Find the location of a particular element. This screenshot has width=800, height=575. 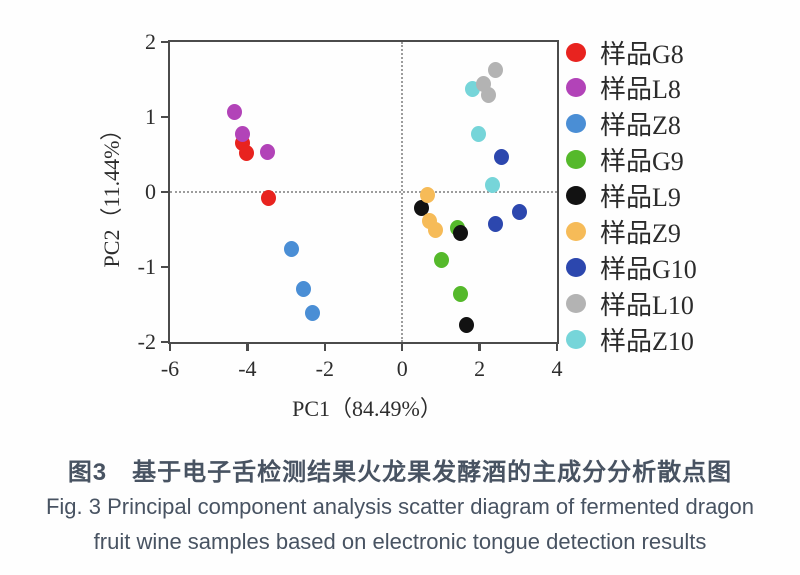

y-tick-label: -2 is located at coordinates (146, 341).